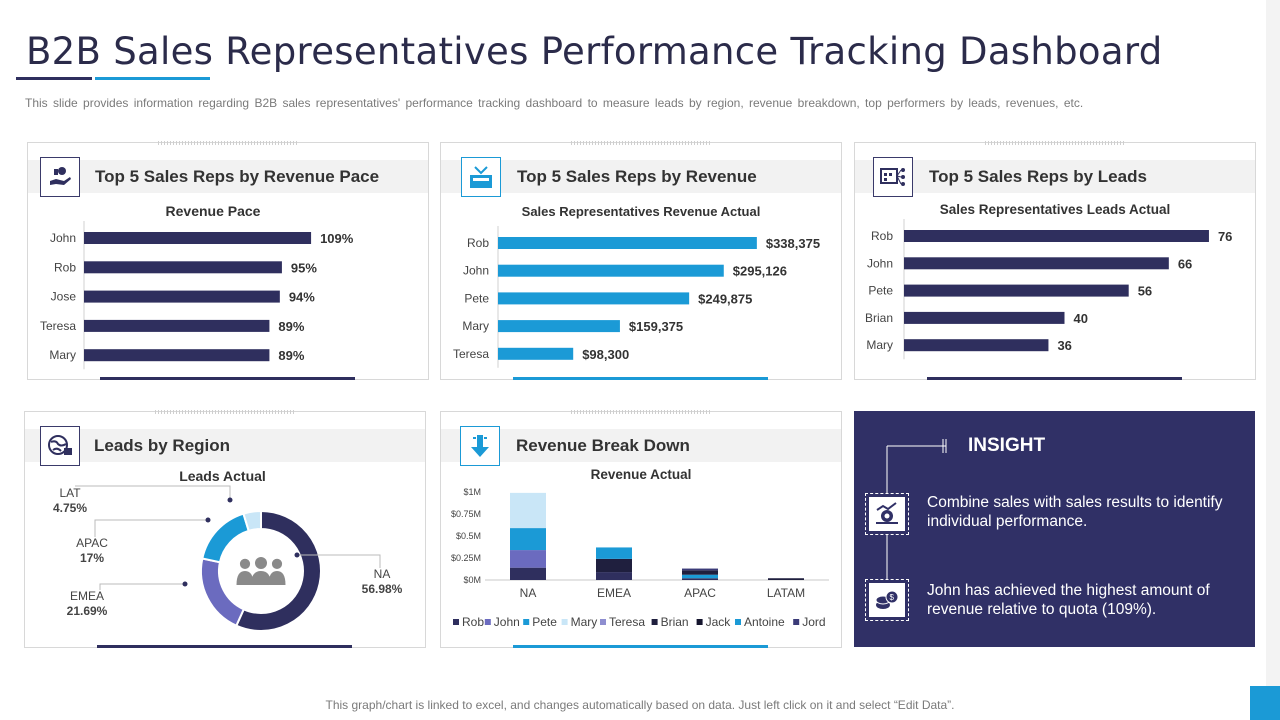 This screenshot has height=720, width=1280. Describe the element at coordinates (472, 580) in the screenshot. I see `y-tick-label: $0M` at that location.